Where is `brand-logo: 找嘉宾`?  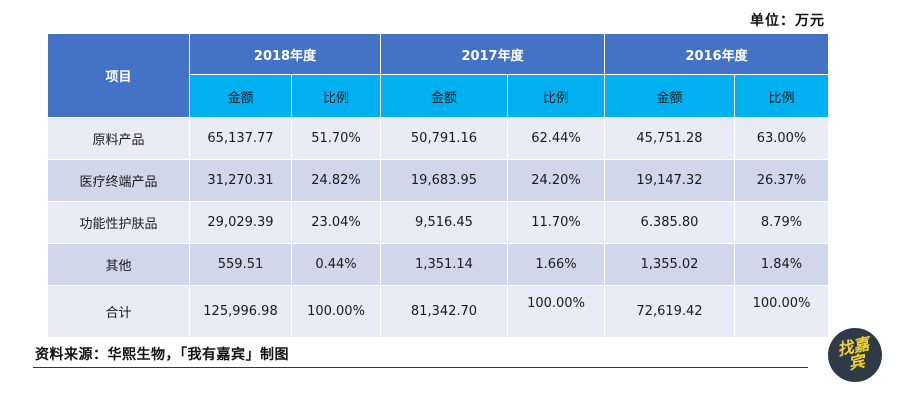 brand-logo: 找嘉宾 is located at coordinates (855, 355).